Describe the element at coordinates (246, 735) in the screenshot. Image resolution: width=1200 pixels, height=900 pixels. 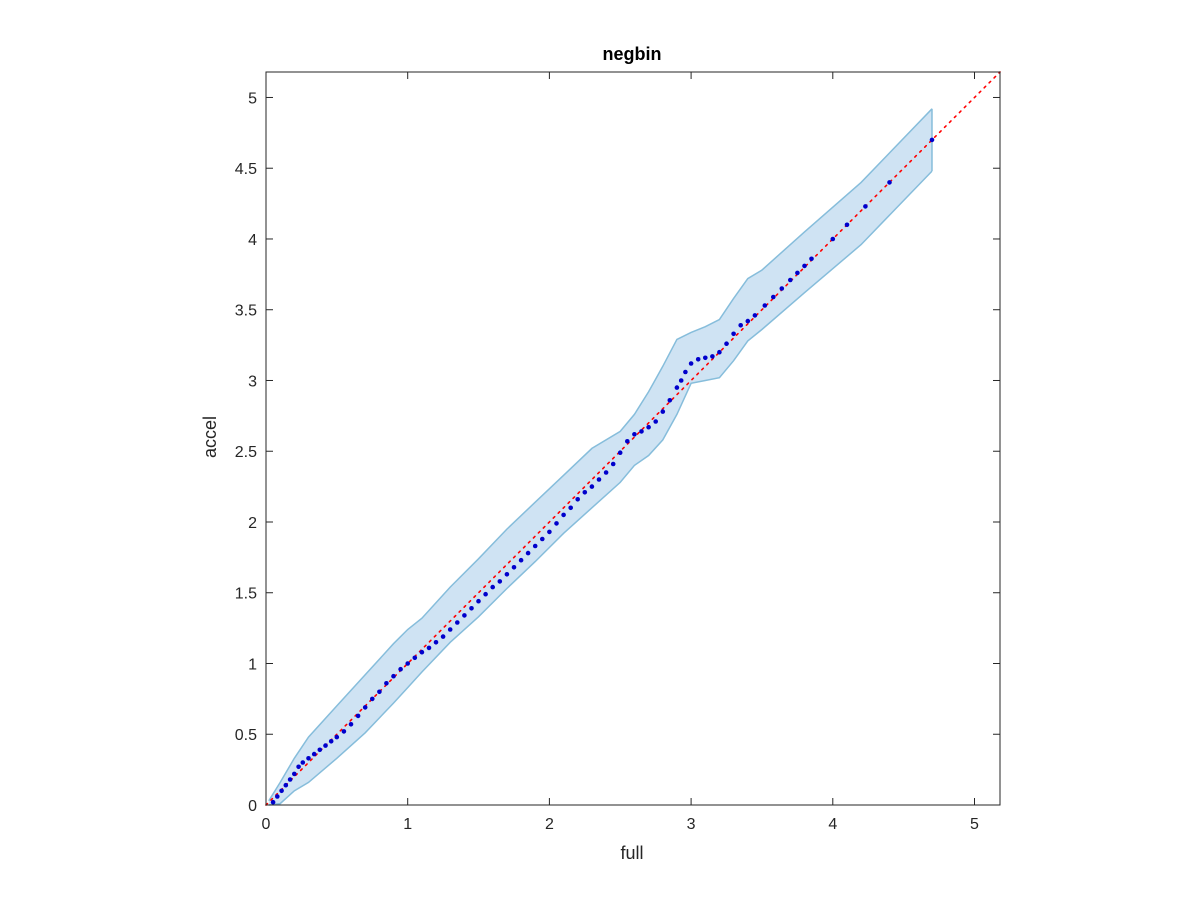
I see `y-tick-label: 0.5` at that location.